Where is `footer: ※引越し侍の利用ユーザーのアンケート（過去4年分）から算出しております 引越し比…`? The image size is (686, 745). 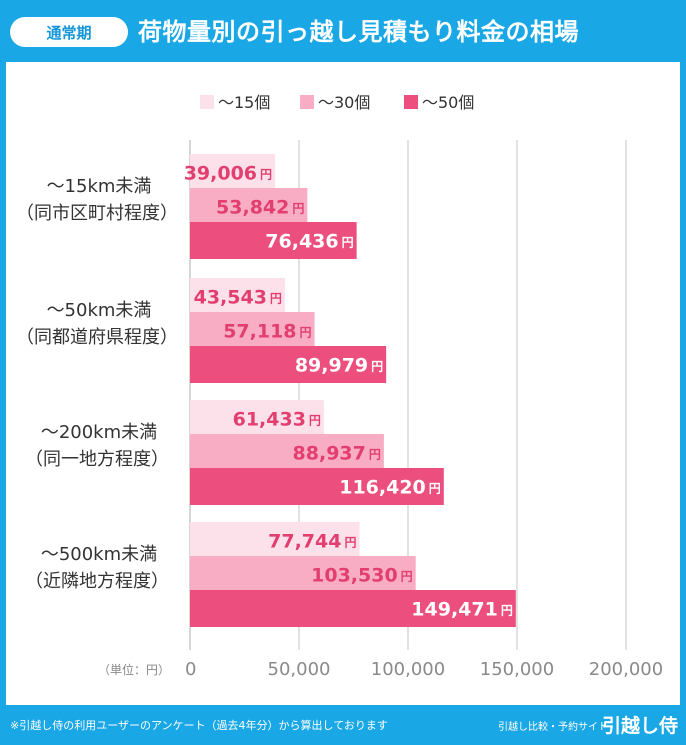
footer: ※引越し侍の利用ユーザーのアンケート（過去4年分）から算出しております 引越し比… is located at coordinates (343, 725).